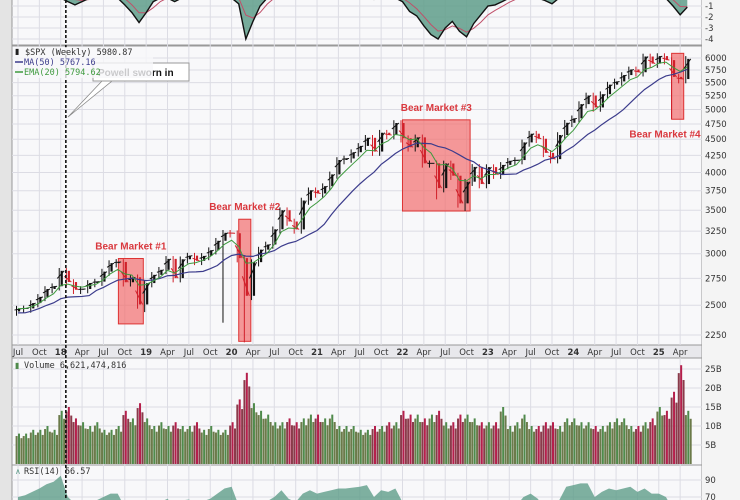  What do you see at coordinates (17, 353) in the screenshot?
I see `x-tick-label: Jul` at bounding box center [17, 353].